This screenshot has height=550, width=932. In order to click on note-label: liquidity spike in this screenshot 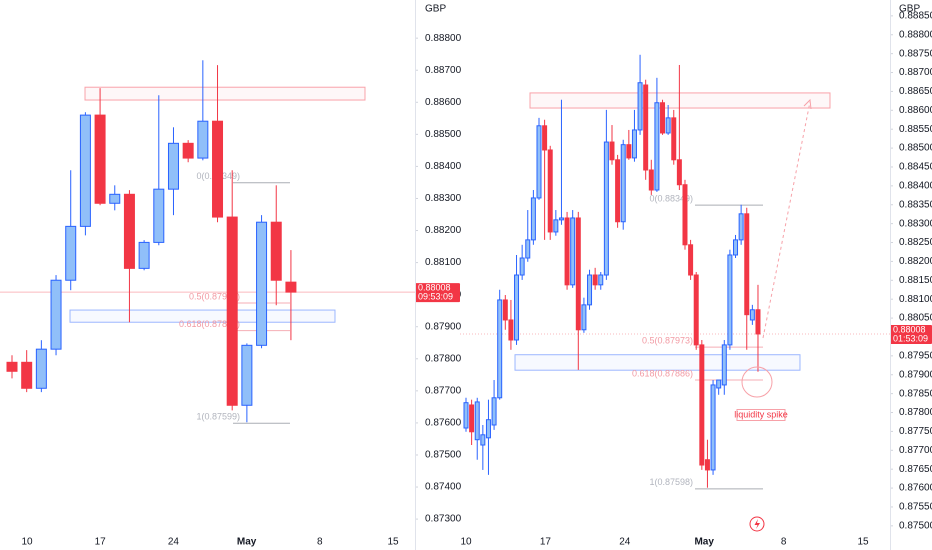, I will do `click(761, 414)`.